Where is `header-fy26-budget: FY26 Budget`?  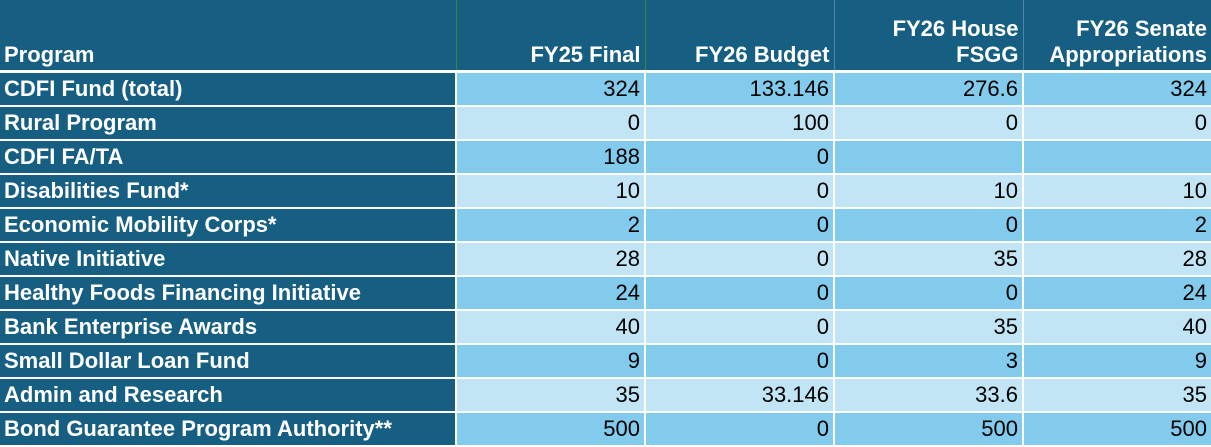
header-fy26-budget: FY26 Budget is located at coordinates (739, 36).